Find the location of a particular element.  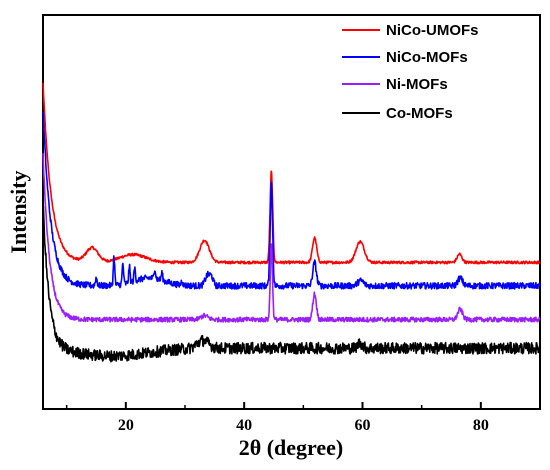

x-tick-label: 60 is located at coordinates (363, 425).